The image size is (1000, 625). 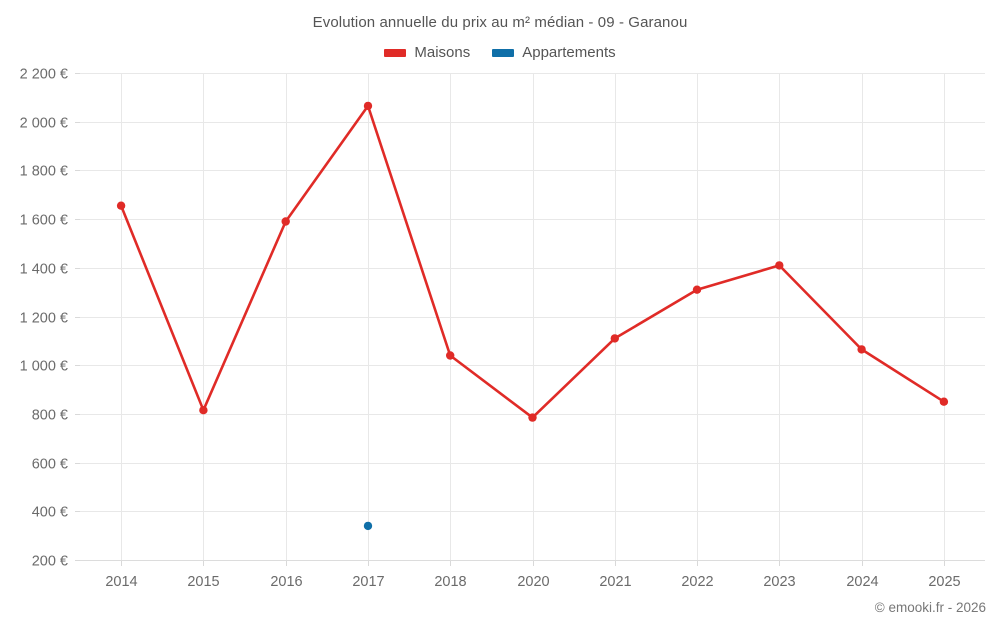 What do you see at coordinates (862, 582) in the screenshot?
I see `x-tick-label: 2024` at bounding box center [862, 582].